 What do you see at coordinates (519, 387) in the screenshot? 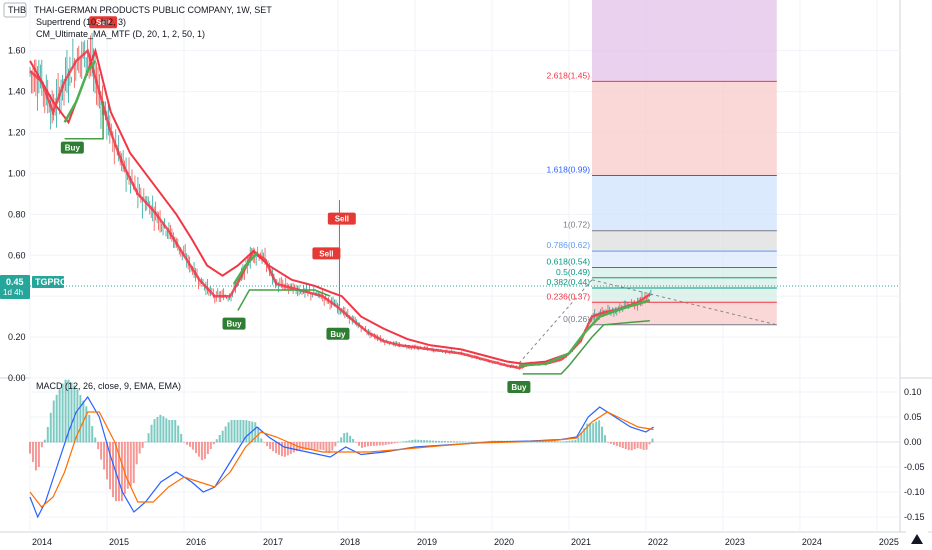
I see `buy-signal-label: Buy` at bounding box center [519, 387].